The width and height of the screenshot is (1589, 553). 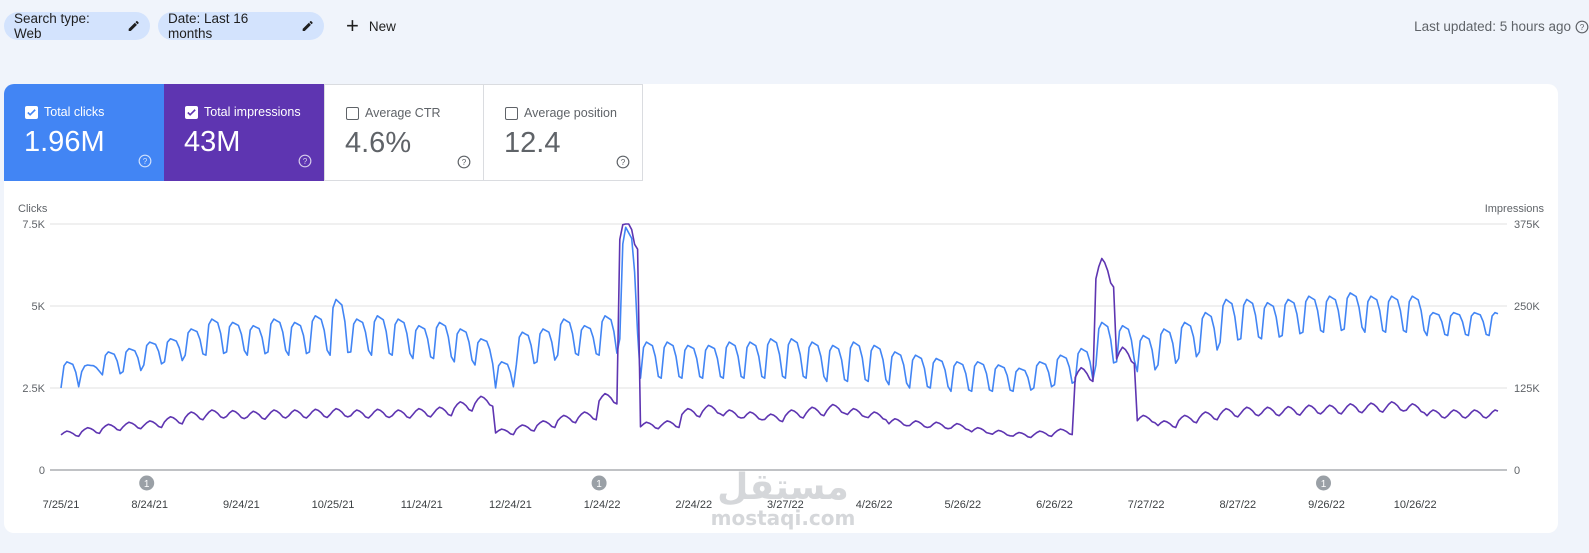 I want to click on watermark-arabic: مستقل, so click(x=783, y=487).